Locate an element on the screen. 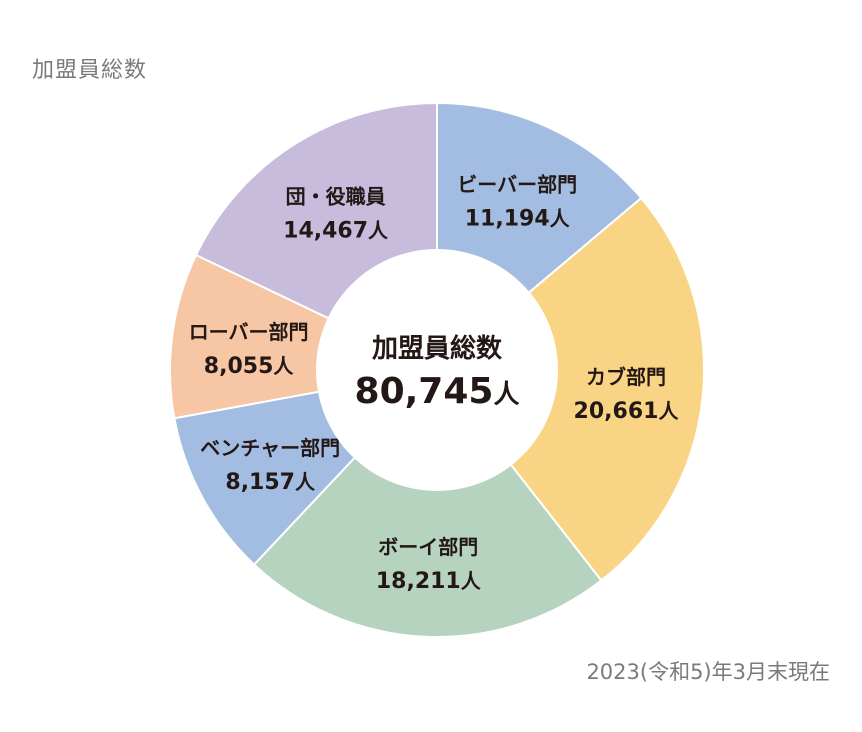  slice-label-1: カブ部門 is located at coordinates (626, 377).